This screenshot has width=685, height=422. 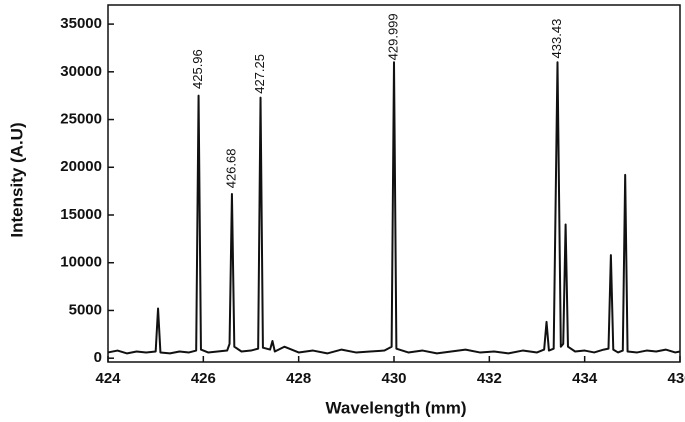 I want to click on x-tick-label: 430, so click(x=393, y=378).